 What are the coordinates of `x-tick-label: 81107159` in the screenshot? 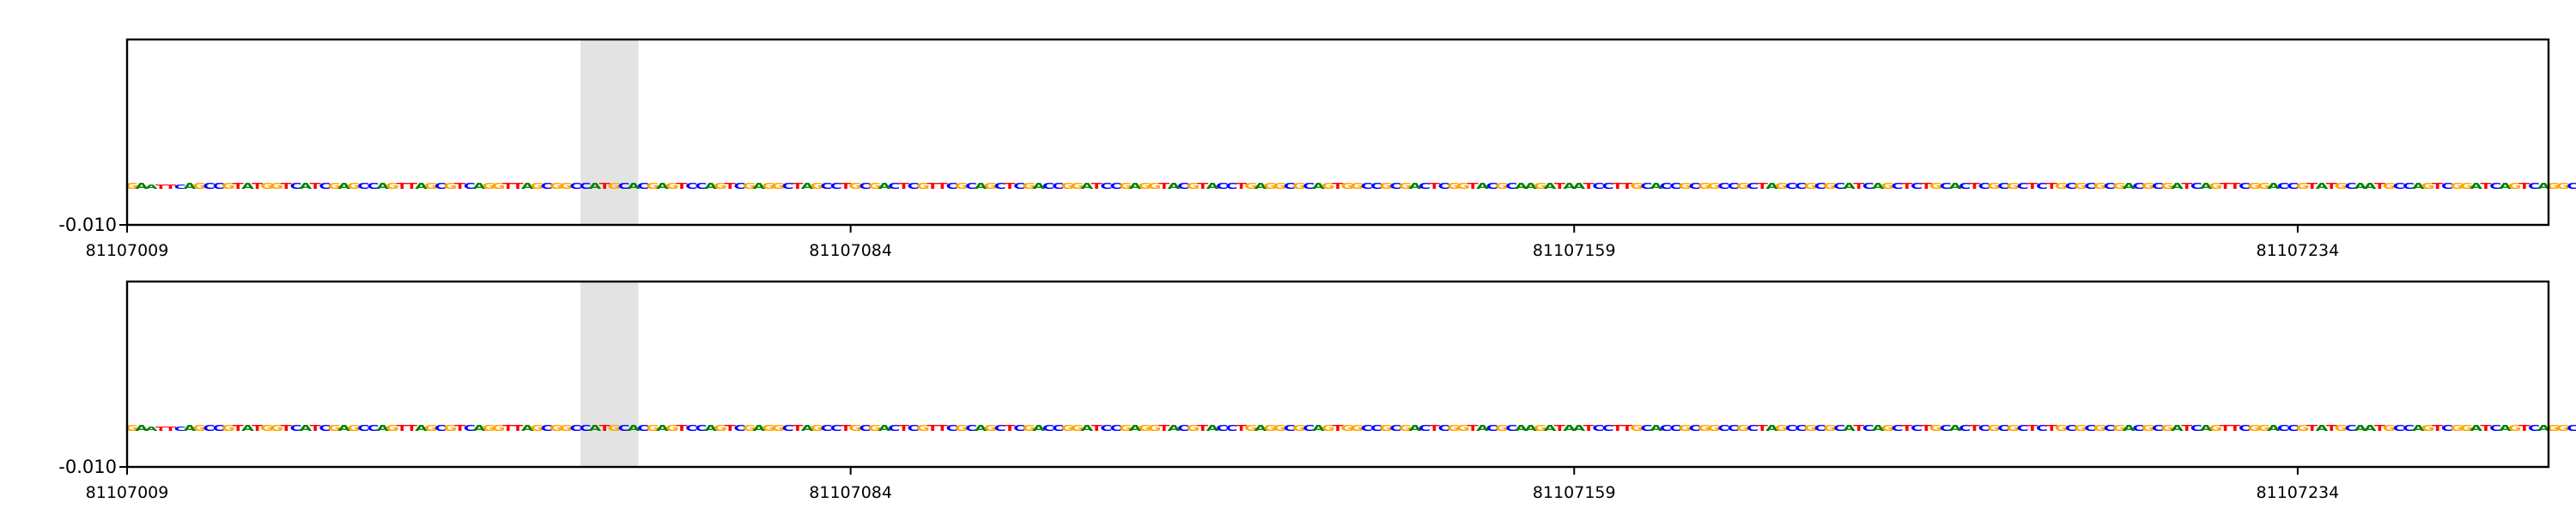 It's located at (1575, 250).